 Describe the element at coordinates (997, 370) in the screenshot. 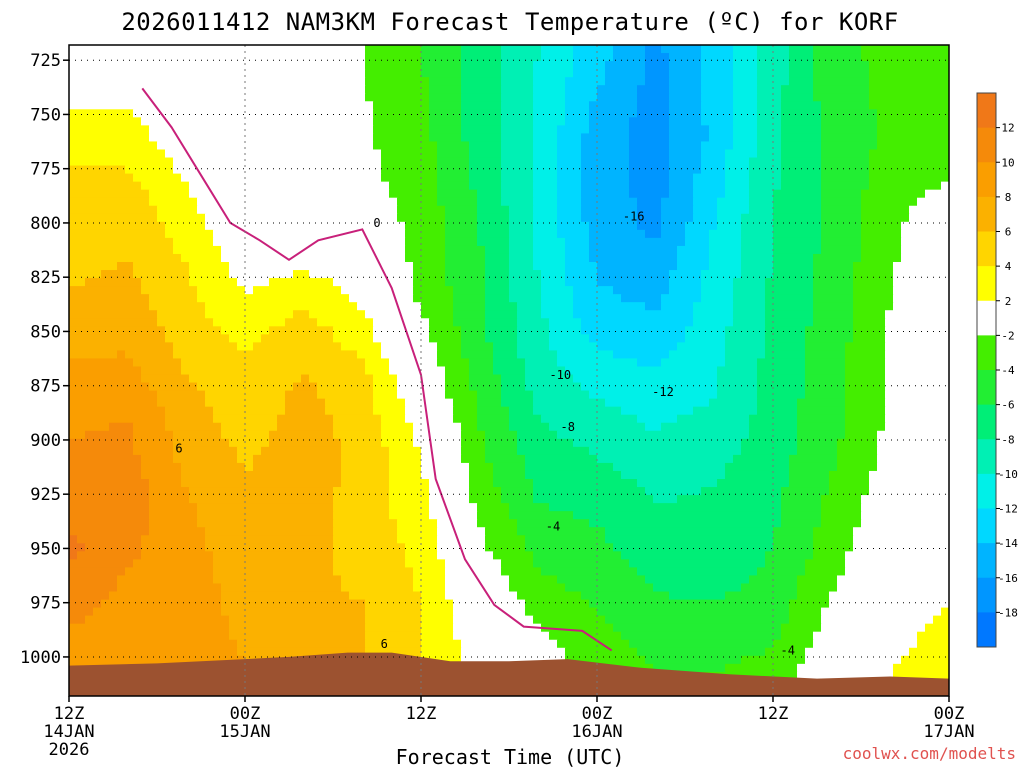

I see `colorbar-legend: 12 10 8 6 4 2 -2 -4 -6 -8 -10 -12 -14 -16 -18` at that location.